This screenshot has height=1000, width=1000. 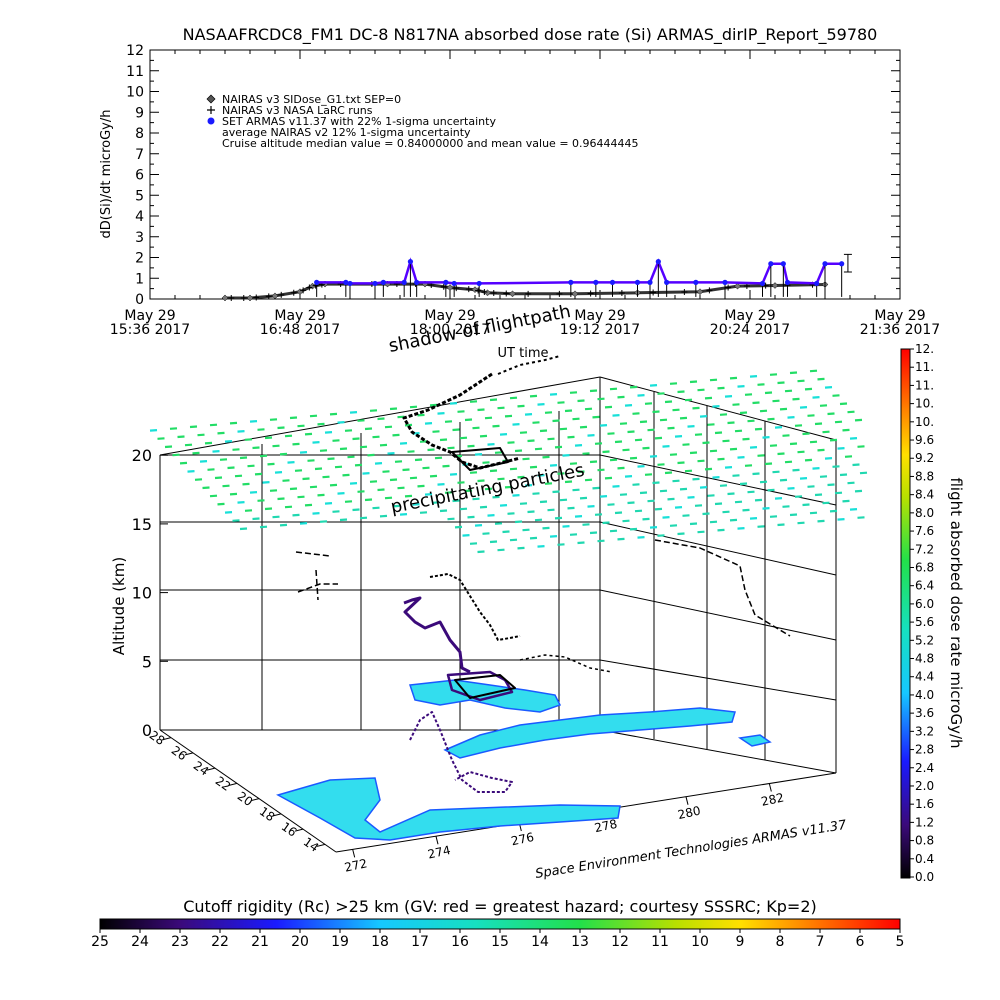 I want to click on y-tick-label: 8, so click(x=139, y=134).